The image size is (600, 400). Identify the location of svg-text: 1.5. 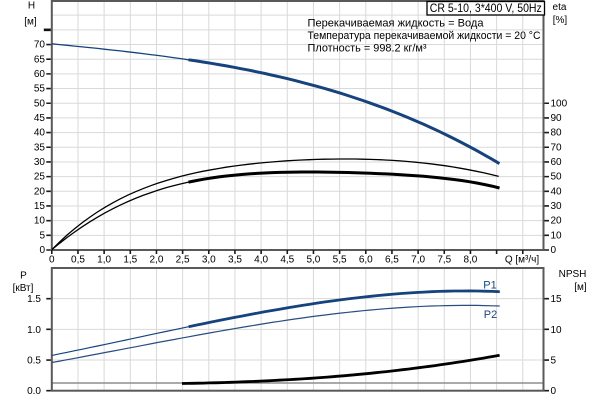
(34, 299).